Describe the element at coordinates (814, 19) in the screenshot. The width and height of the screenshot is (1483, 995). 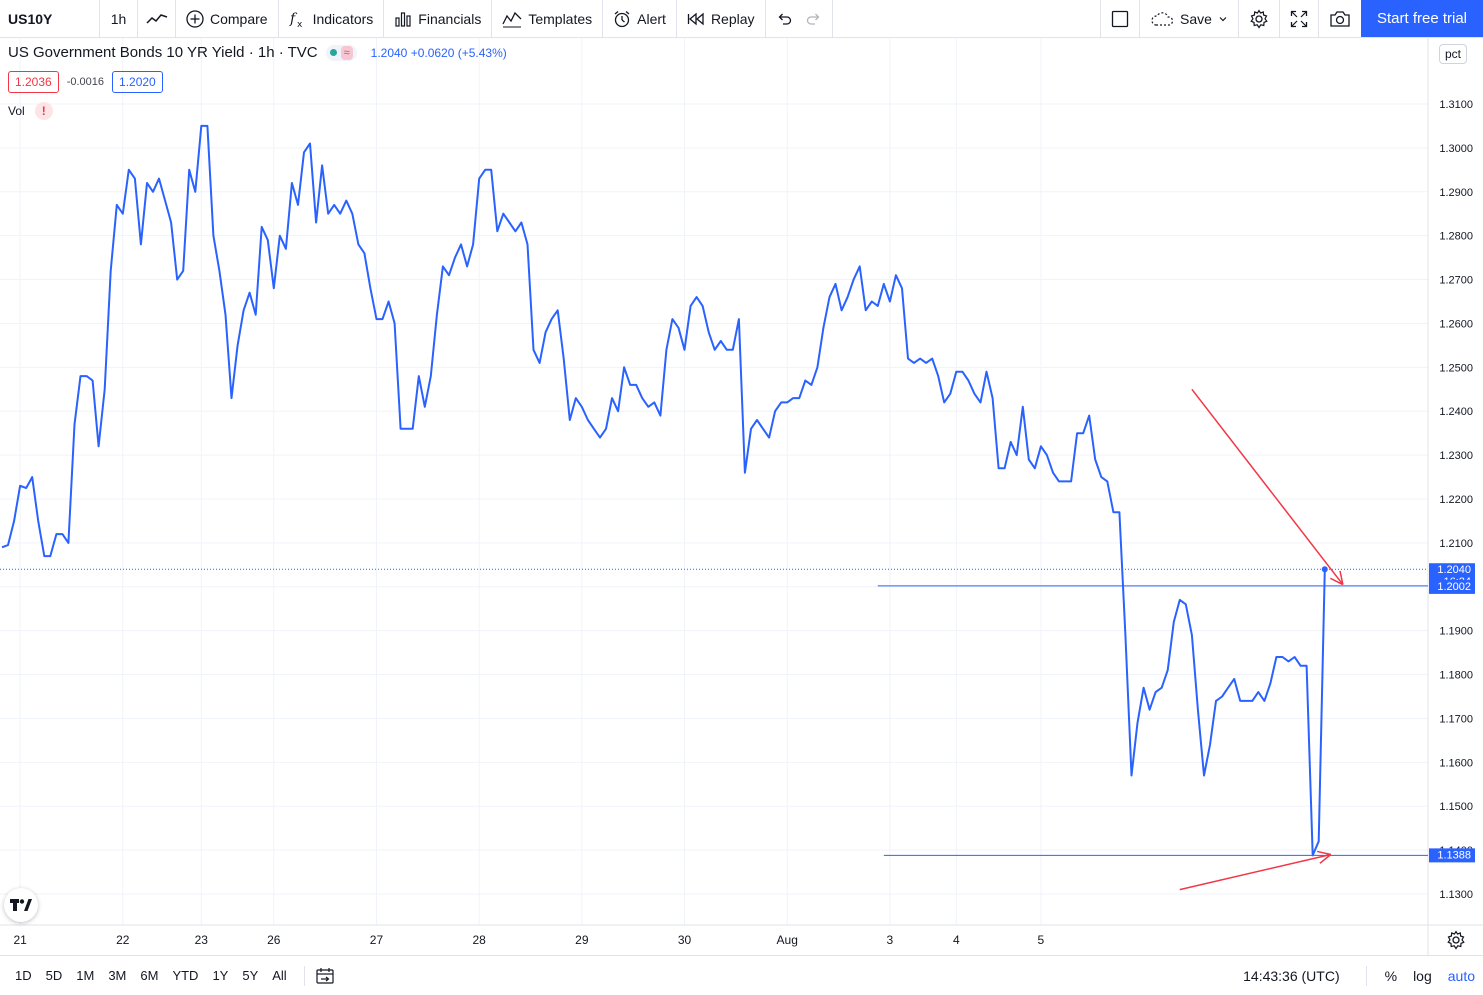
I see `redo-icon` at that location.